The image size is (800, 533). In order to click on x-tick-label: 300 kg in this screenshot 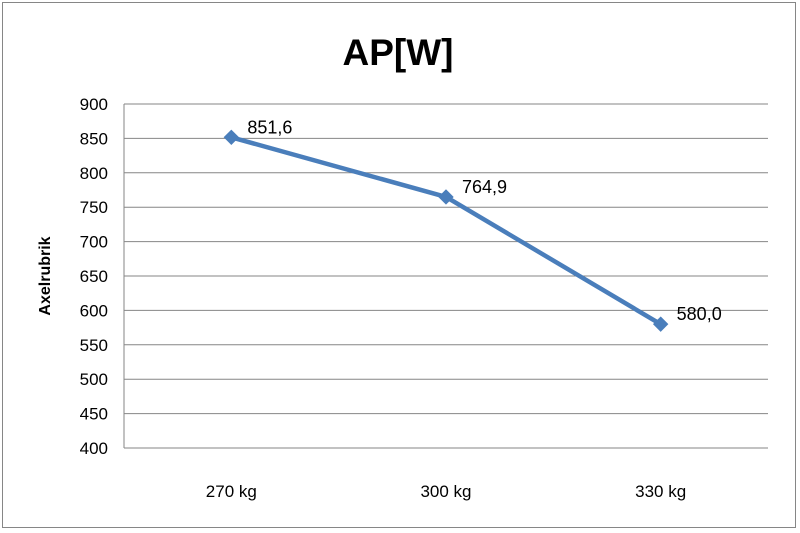, I will do `click(445, 491)`.